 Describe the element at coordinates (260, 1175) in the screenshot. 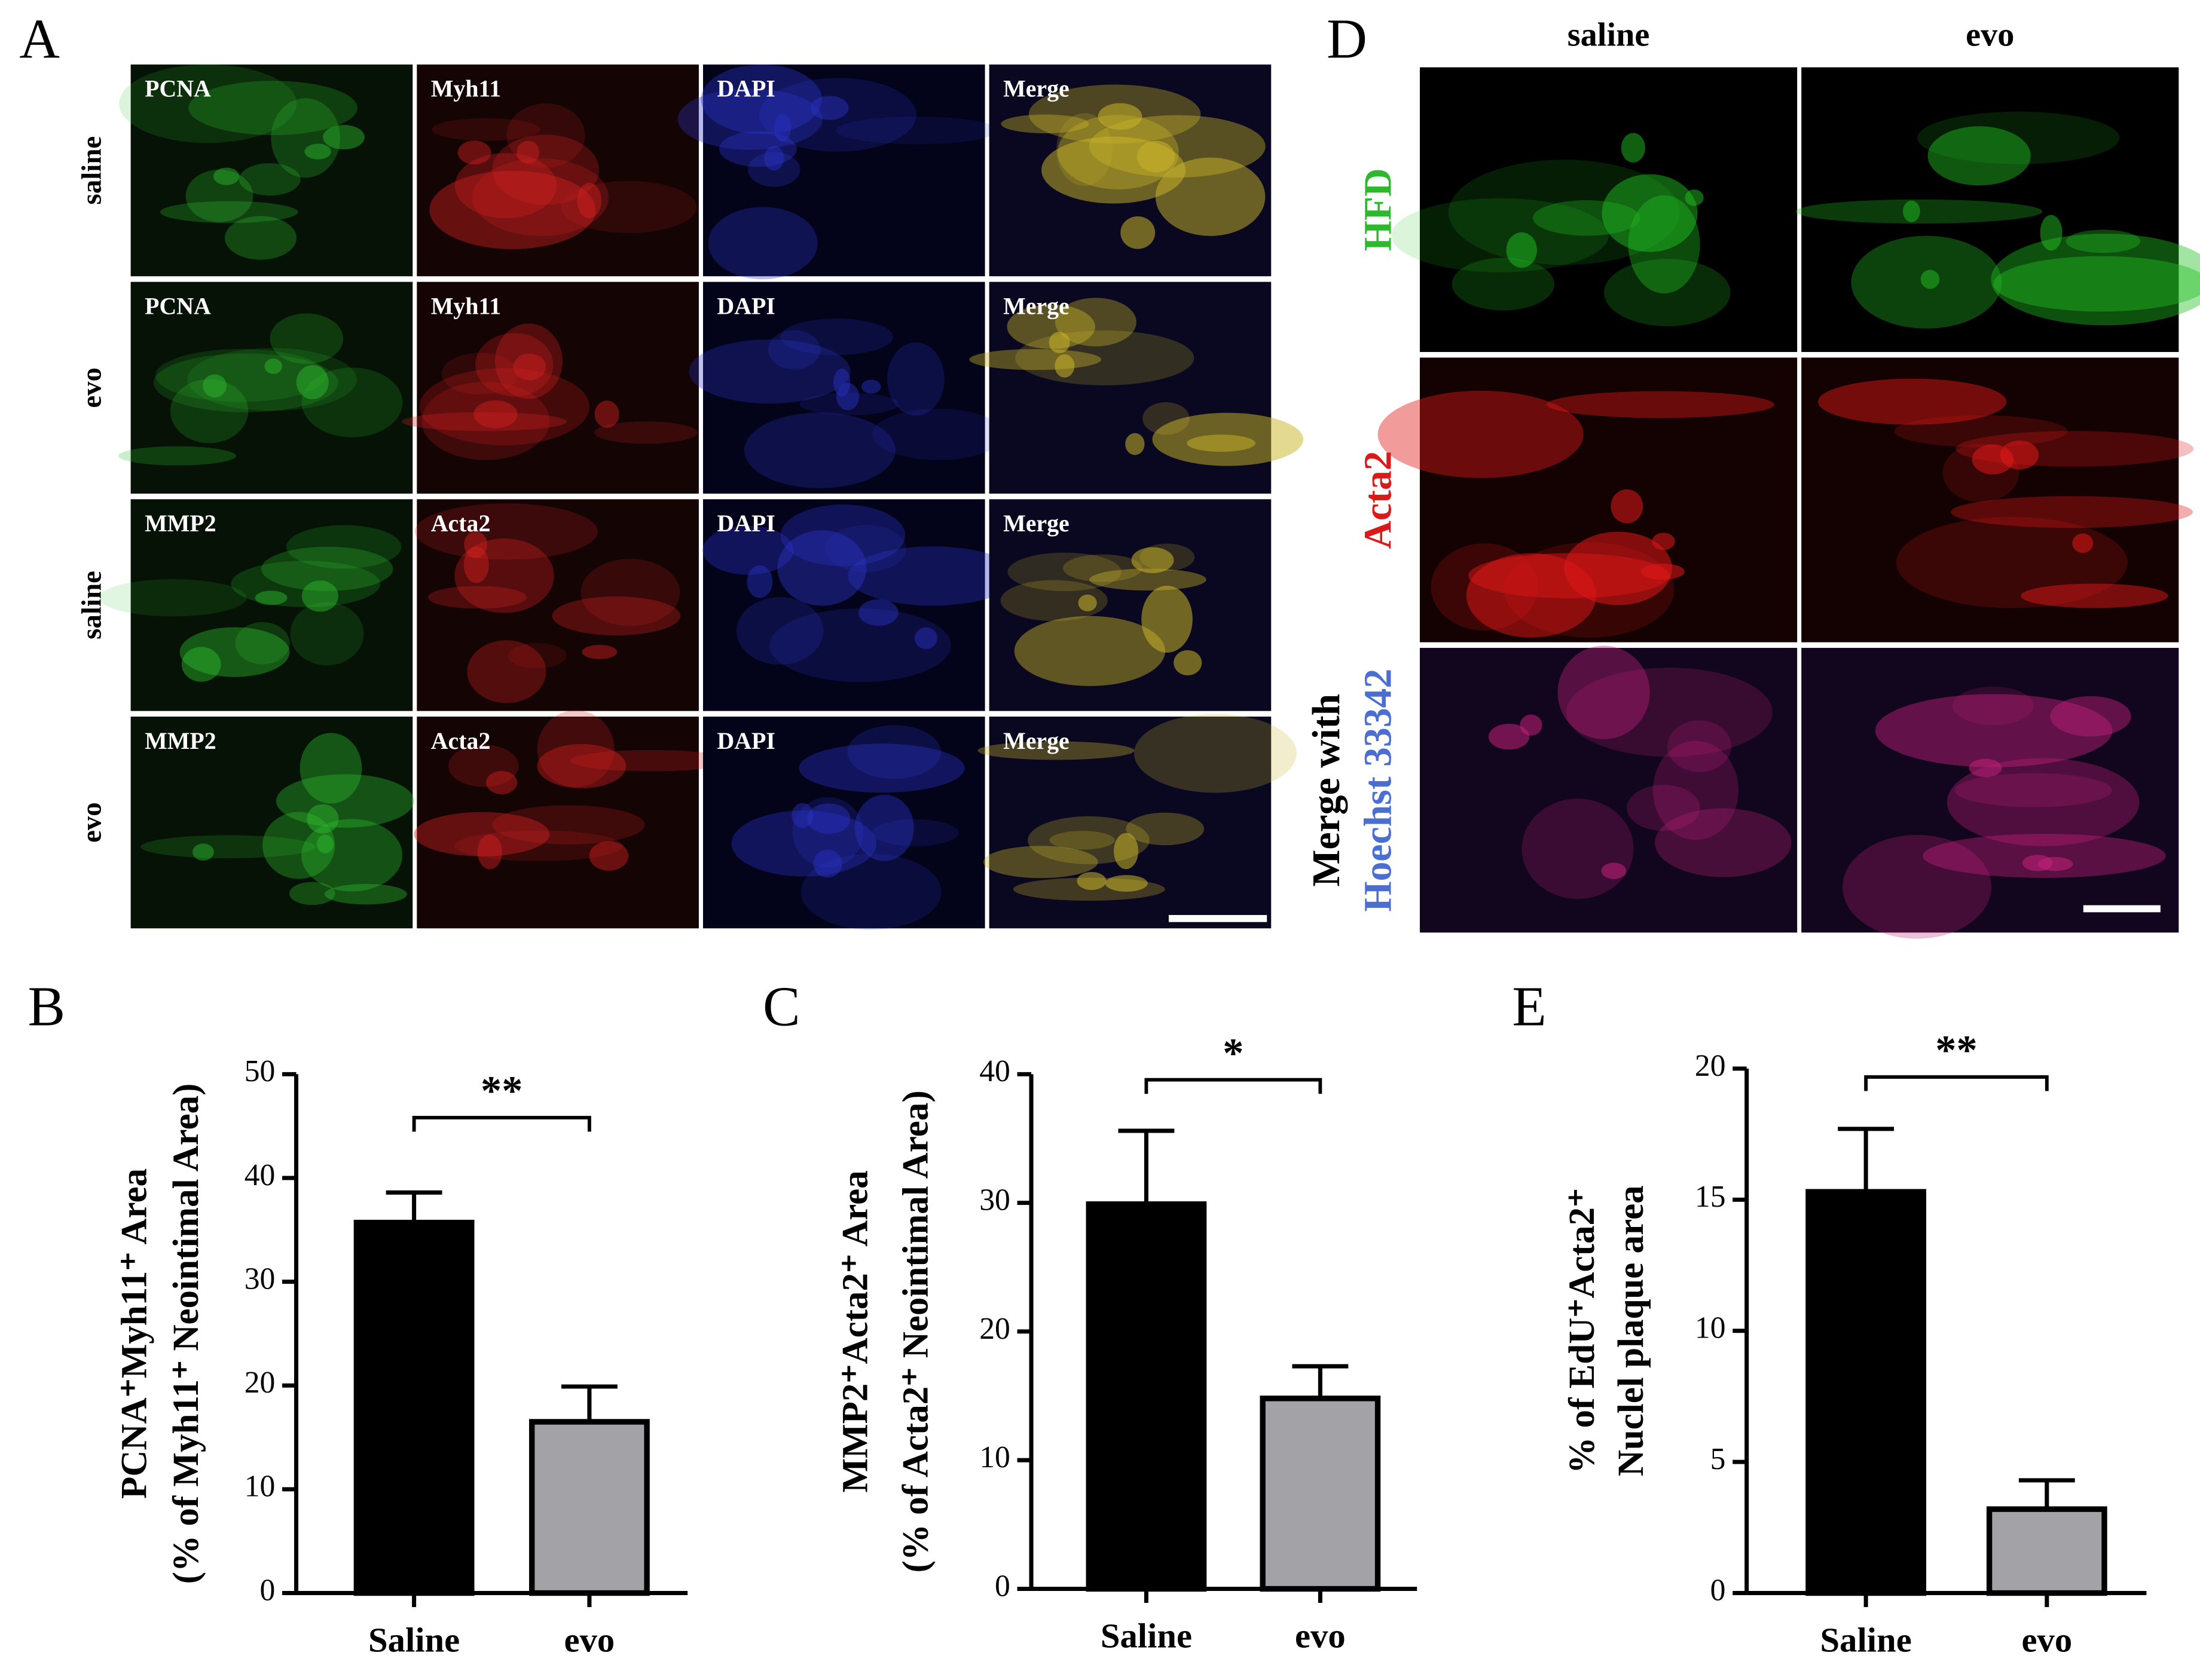

I see `y-tick-label: 40` at that location.